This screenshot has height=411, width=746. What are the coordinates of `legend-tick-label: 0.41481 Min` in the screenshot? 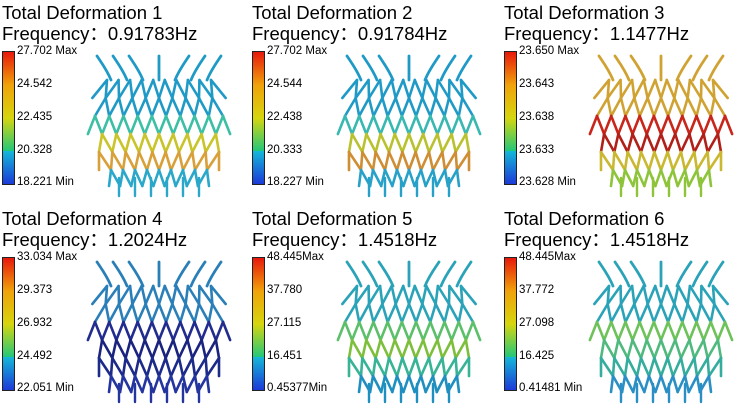 It's located at (551, 388).